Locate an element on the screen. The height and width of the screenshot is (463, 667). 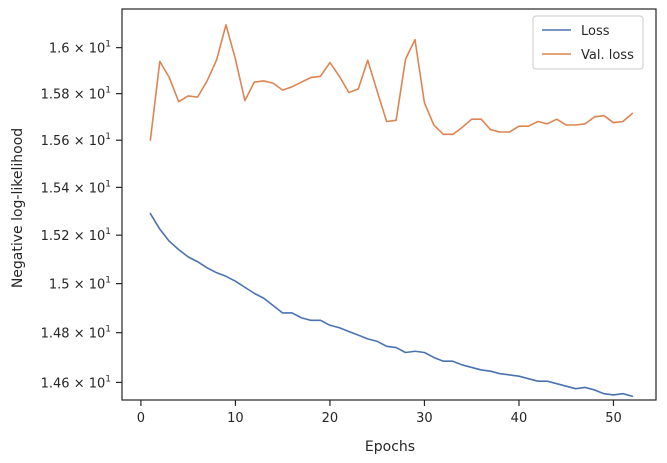
x-tick-label: 20 is located at coordinates (330, 418).